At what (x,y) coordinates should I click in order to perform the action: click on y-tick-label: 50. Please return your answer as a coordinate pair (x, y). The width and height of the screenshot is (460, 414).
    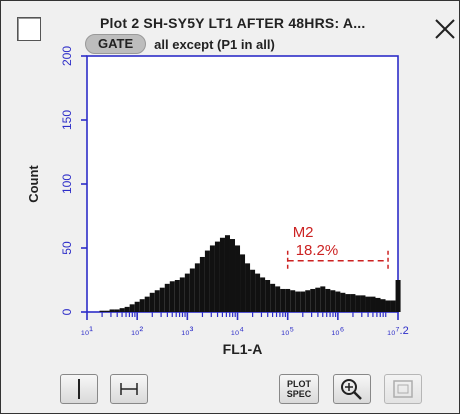
    Looking at the image, I should click on (67, 248).